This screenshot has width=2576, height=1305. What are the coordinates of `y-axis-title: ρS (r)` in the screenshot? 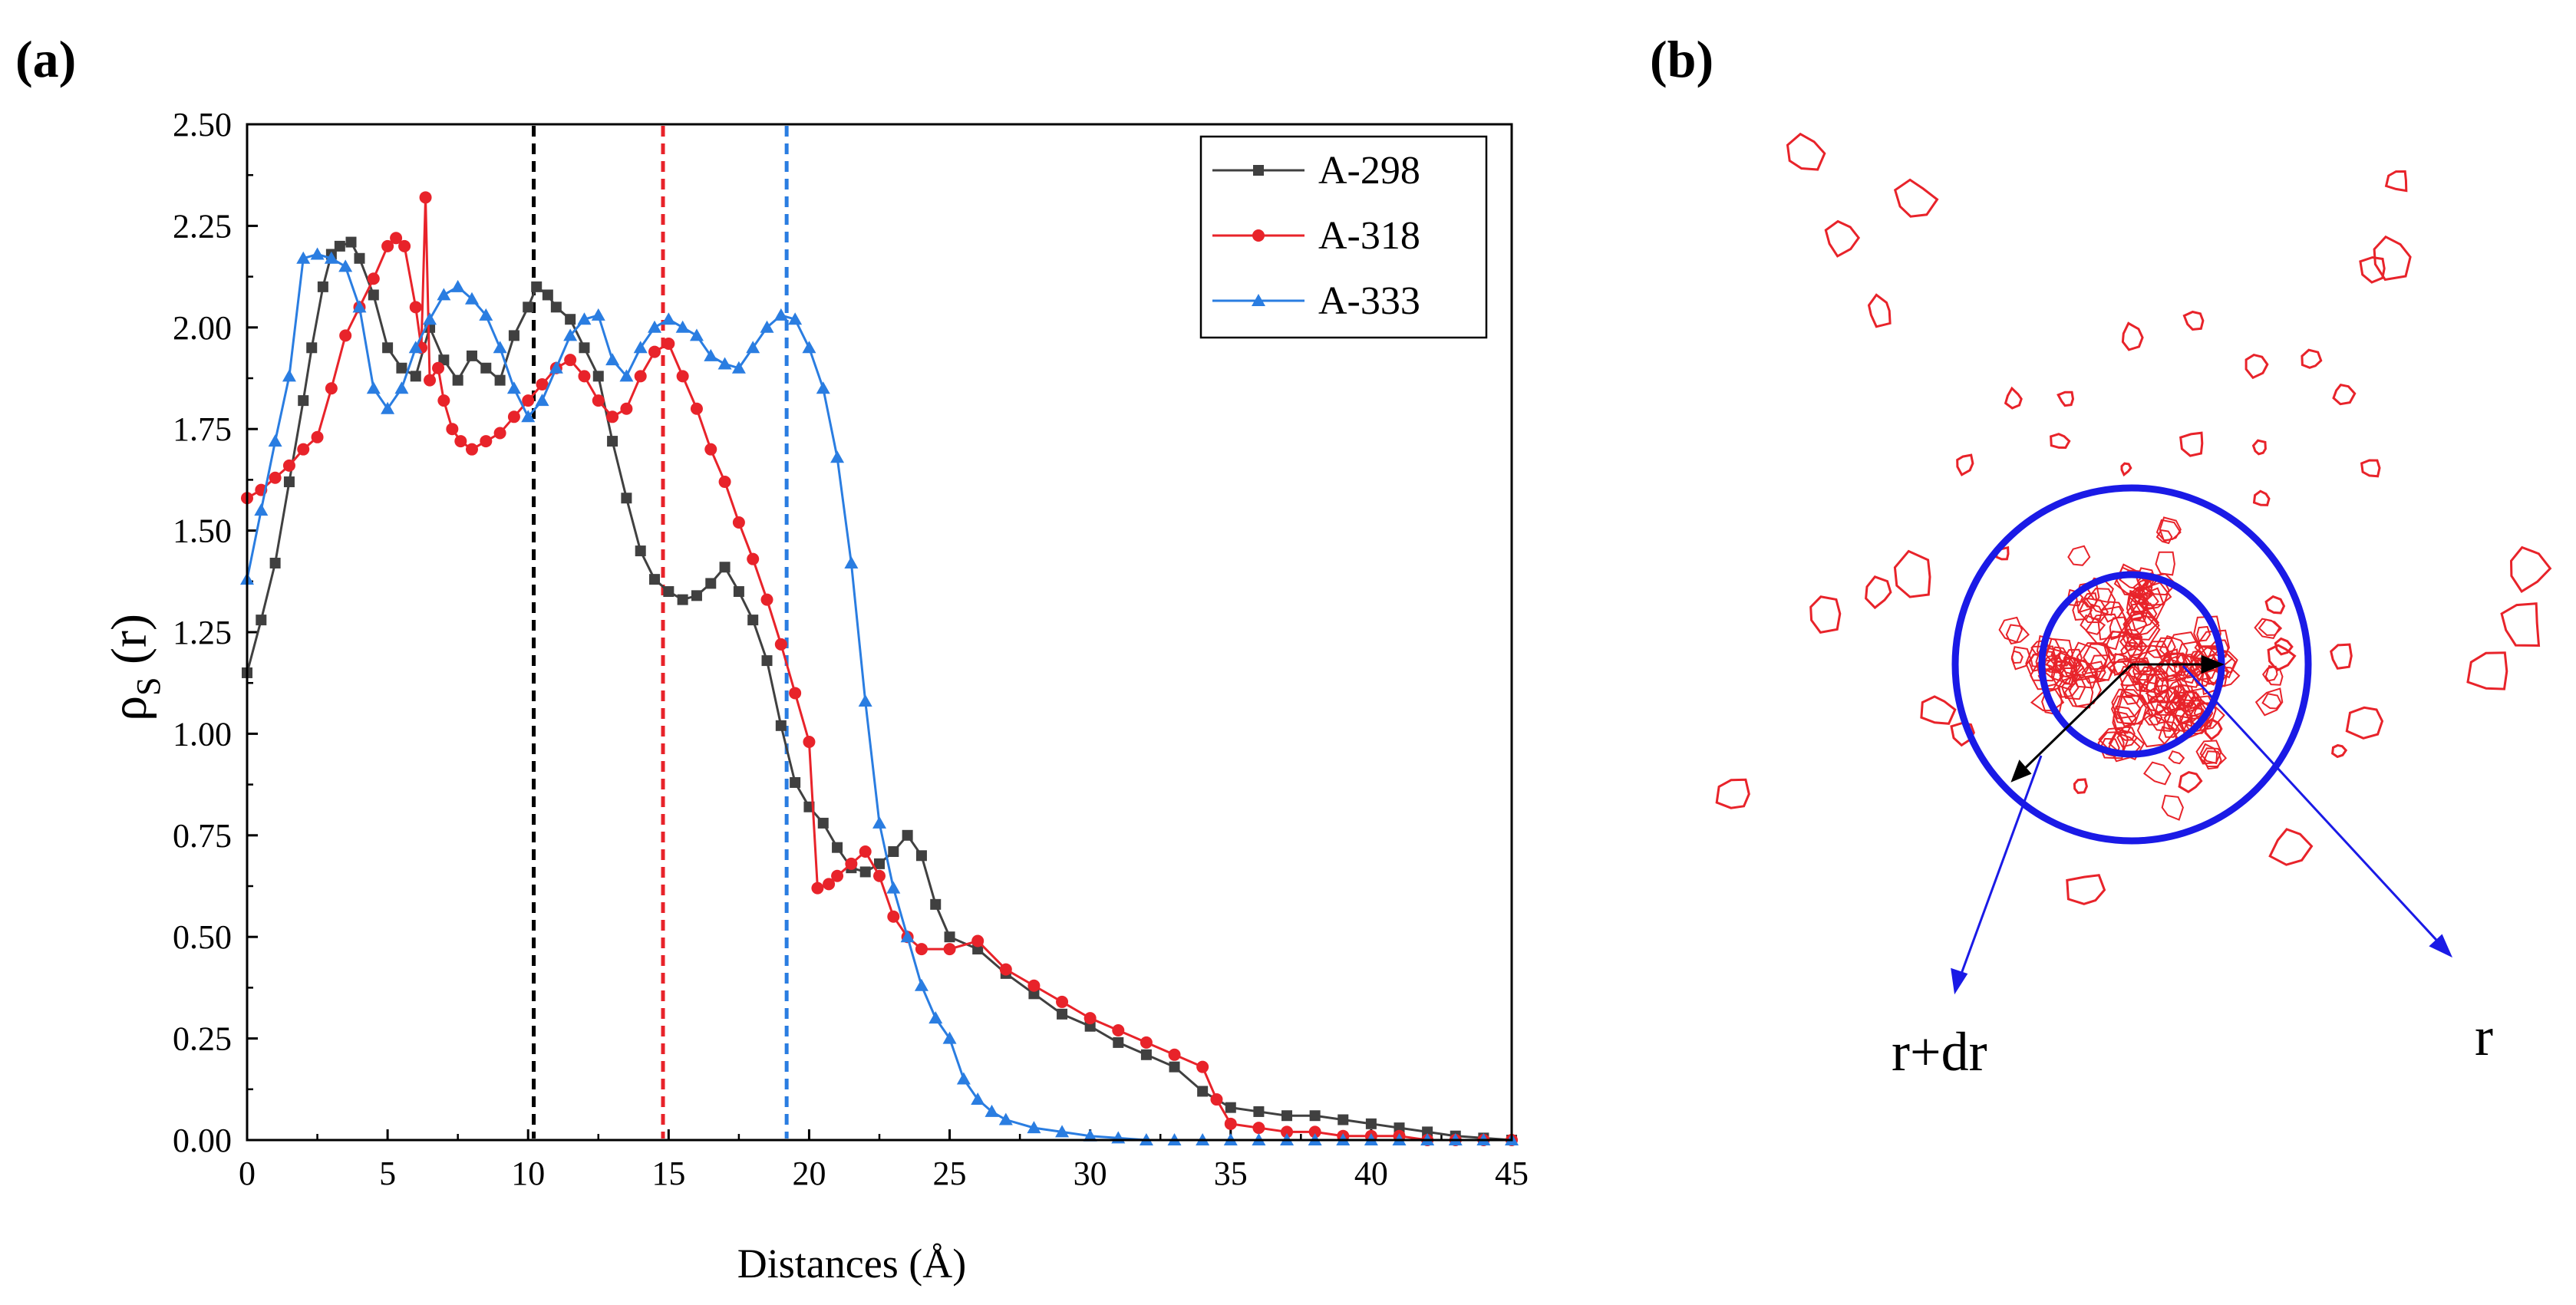 It's located at (134, 667).